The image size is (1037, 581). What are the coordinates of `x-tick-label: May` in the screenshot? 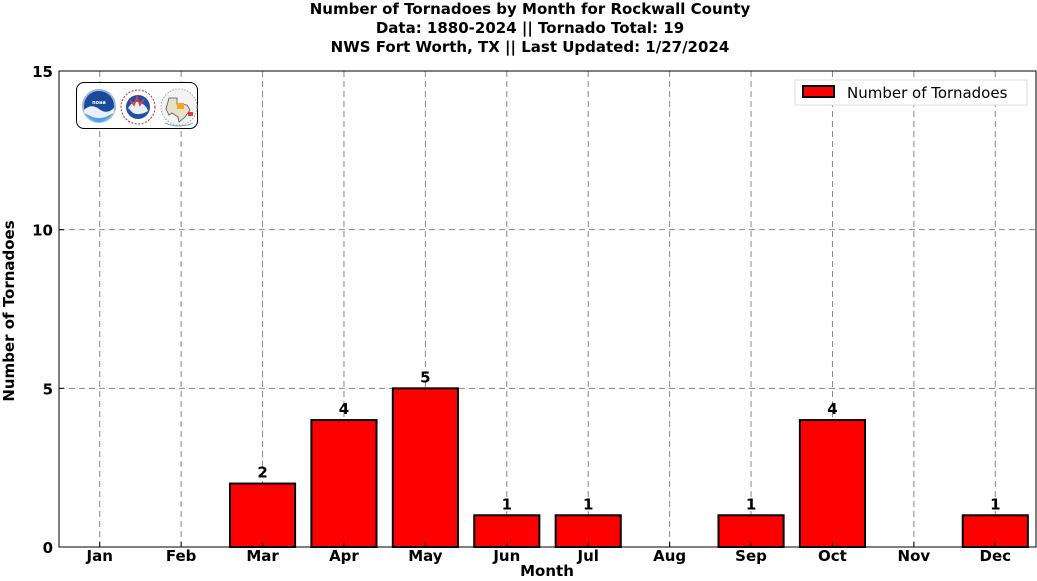 It's located at (425, 556).